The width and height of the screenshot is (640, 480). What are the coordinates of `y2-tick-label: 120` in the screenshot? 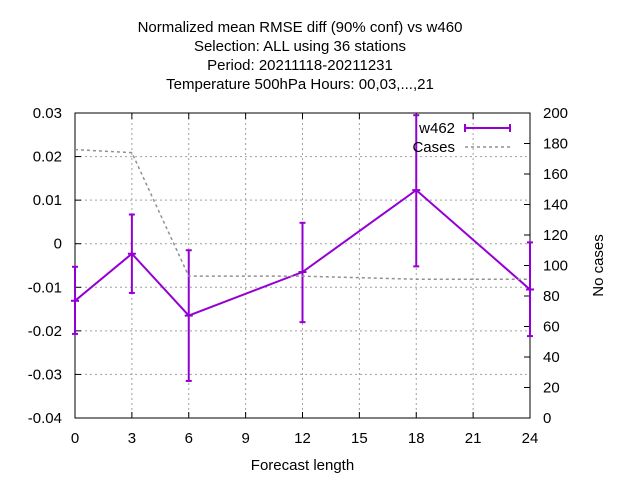 It's located at (555, 235).